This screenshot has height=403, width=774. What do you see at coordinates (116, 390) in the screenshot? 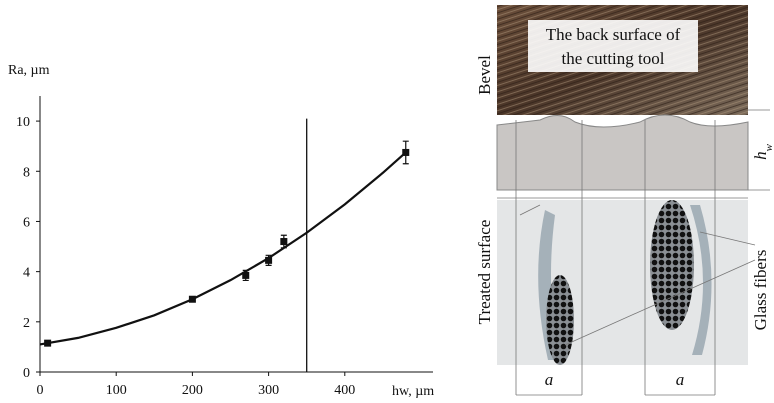
I see `x-tick-label: 100` at bounding box center [116, 390].